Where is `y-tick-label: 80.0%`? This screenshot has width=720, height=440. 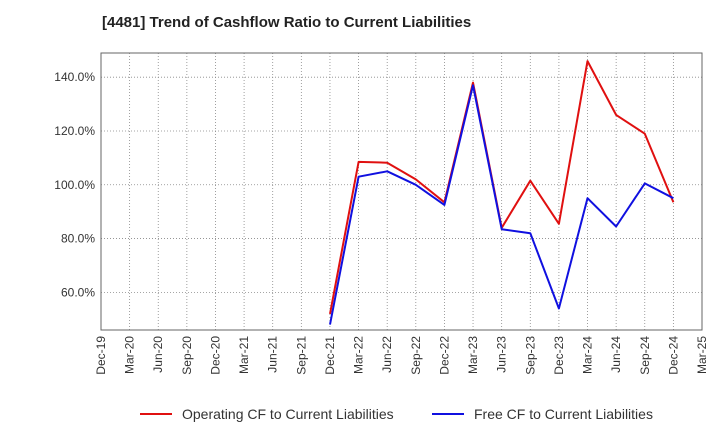 y-tick-label: 80.0% is located at coordinates (78, 239).